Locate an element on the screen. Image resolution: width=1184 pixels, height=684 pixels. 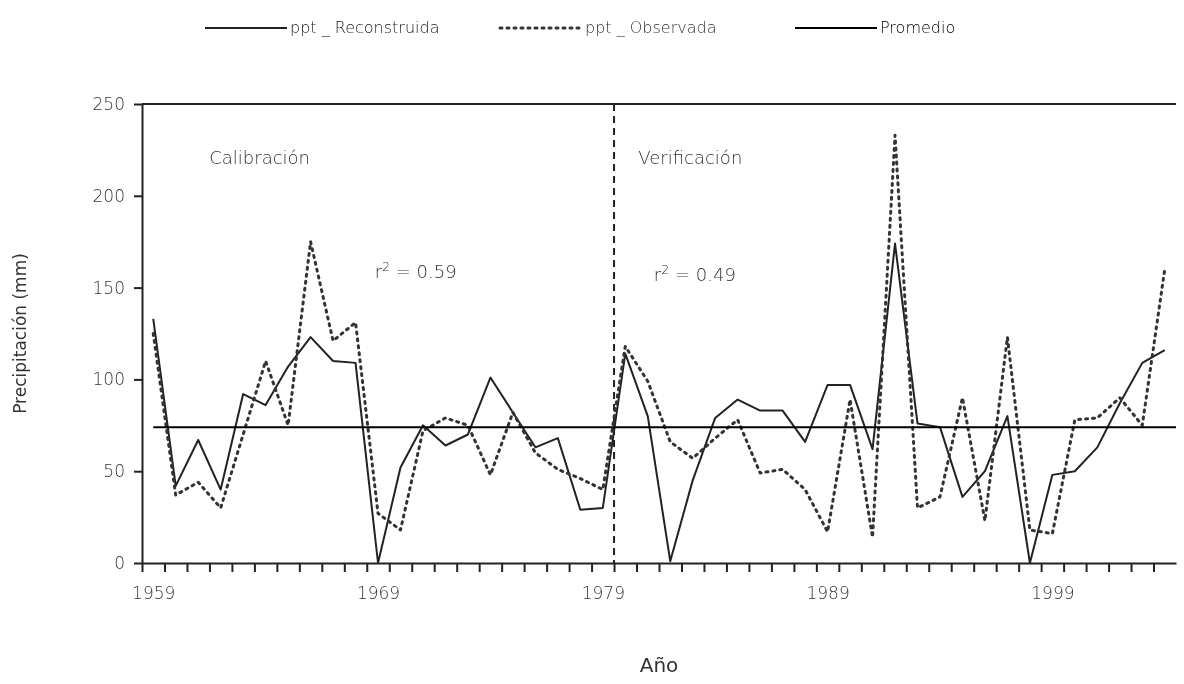
annotation: Verificación is located at coordinates (690, 157).